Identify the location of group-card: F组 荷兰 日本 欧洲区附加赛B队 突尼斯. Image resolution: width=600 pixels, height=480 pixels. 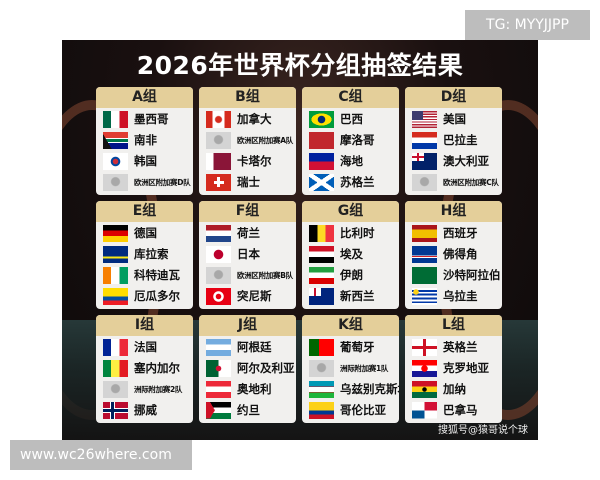
(247, 255).